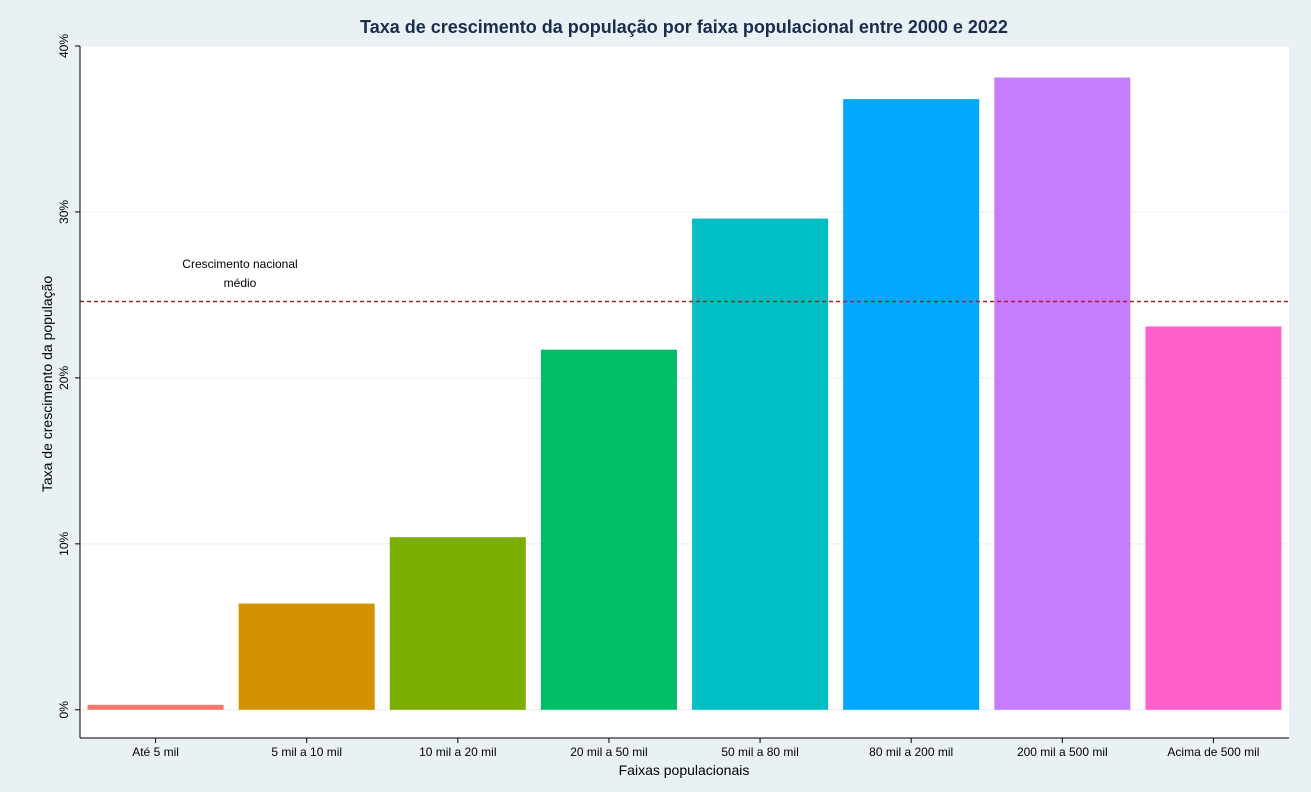  Describe the element at coordinates (239, 264) in the screenshot. I see `reference-line-label-1: Crescimento nacional` at that location.